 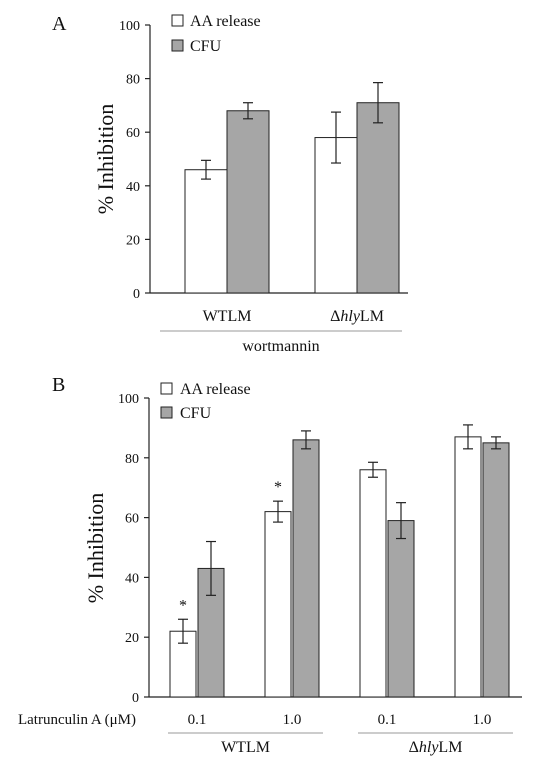 What do you see at coordinates (248, 202) in the screenshot?
I see `bar-a-s1-c0` at bounding box center [248, 202].